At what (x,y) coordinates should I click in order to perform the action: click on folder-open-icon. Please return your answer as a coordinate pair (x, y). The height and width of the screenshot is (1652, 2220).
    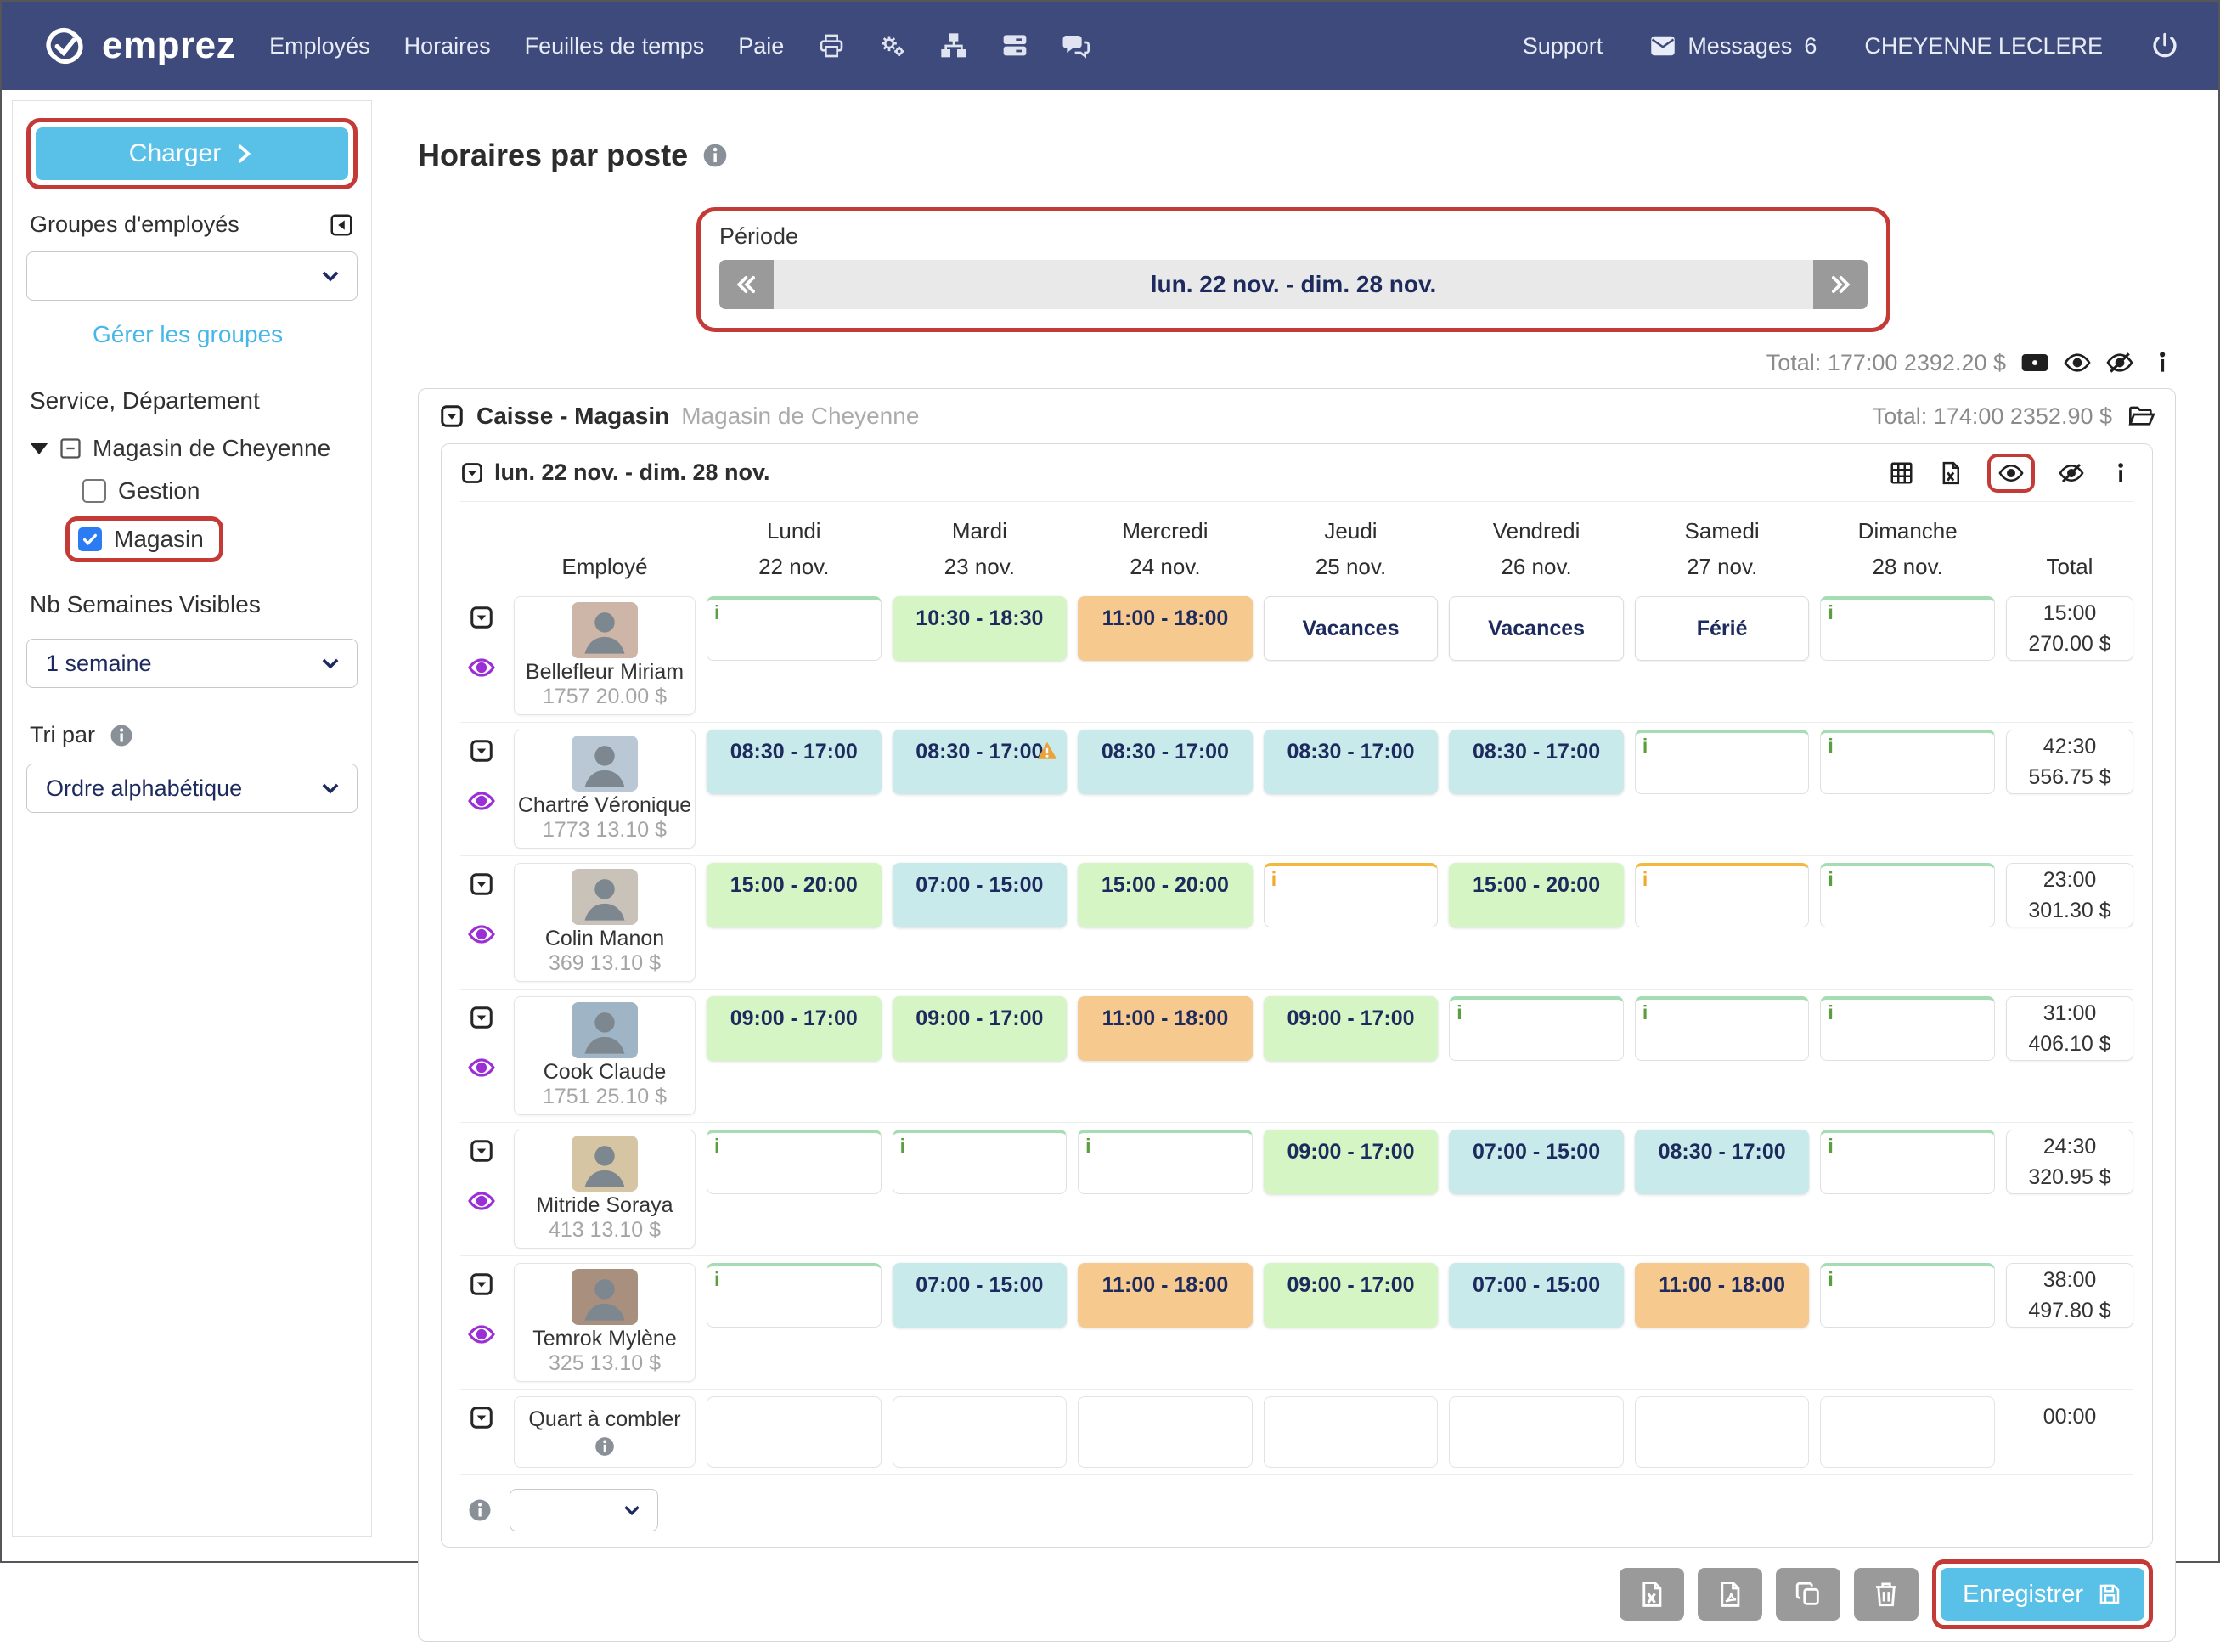
    Looking at the image, I should click on (2141, 416).